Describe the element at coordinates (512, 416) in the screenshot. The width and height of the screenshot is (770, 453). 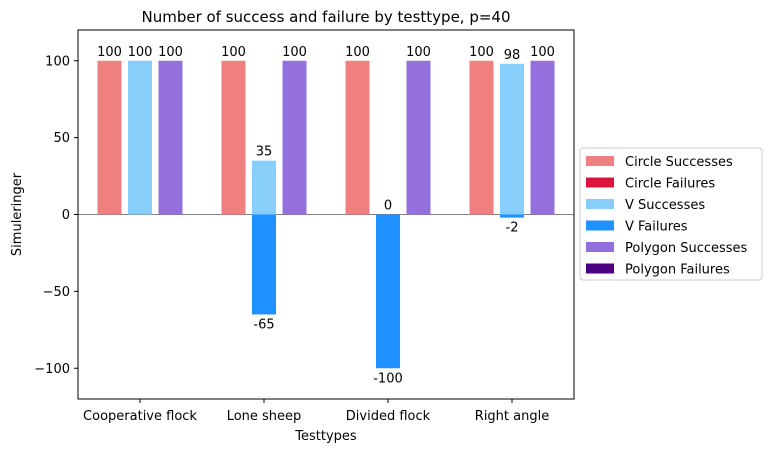
I see `x-tick-label: Right angle` at that location.